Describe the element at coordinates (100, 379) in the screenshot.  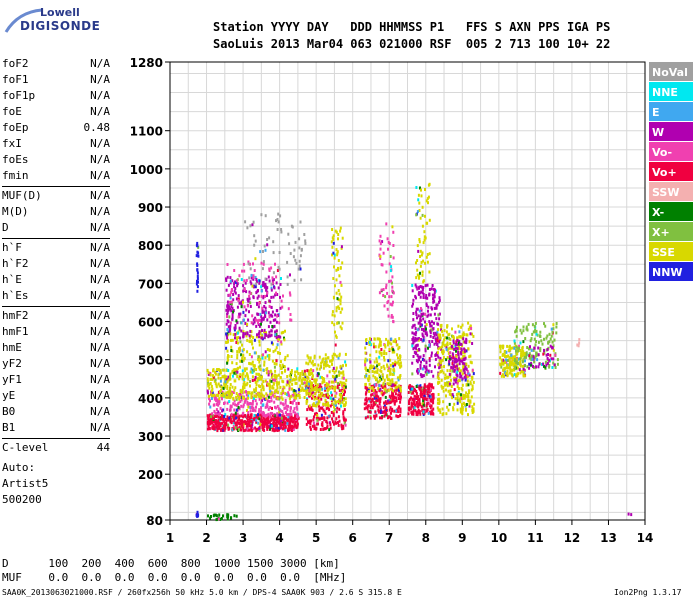
I see `param-value: N/A` at that location.